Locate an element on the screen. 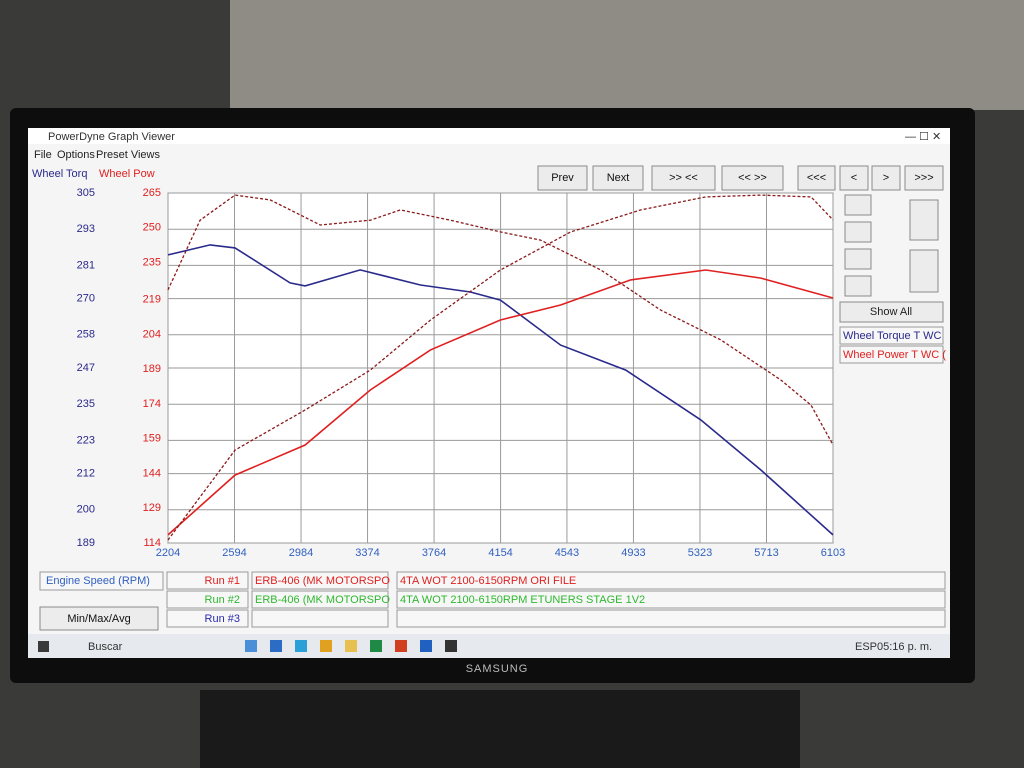 The image size is (1024, 768). clock: 05:16 p. m. is located at coordinates (904, 647).